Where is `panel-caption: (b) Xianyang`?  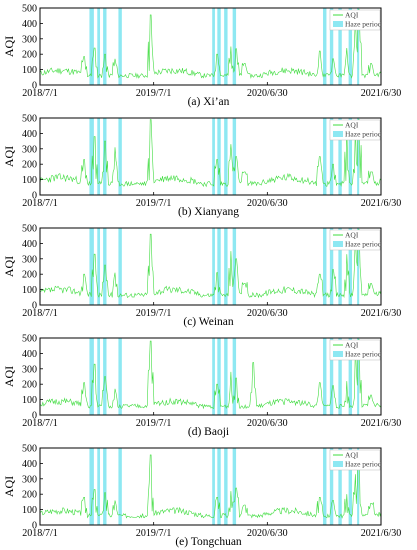
panel-caption: (b) Xianyang is located at coordinates (208, 212).